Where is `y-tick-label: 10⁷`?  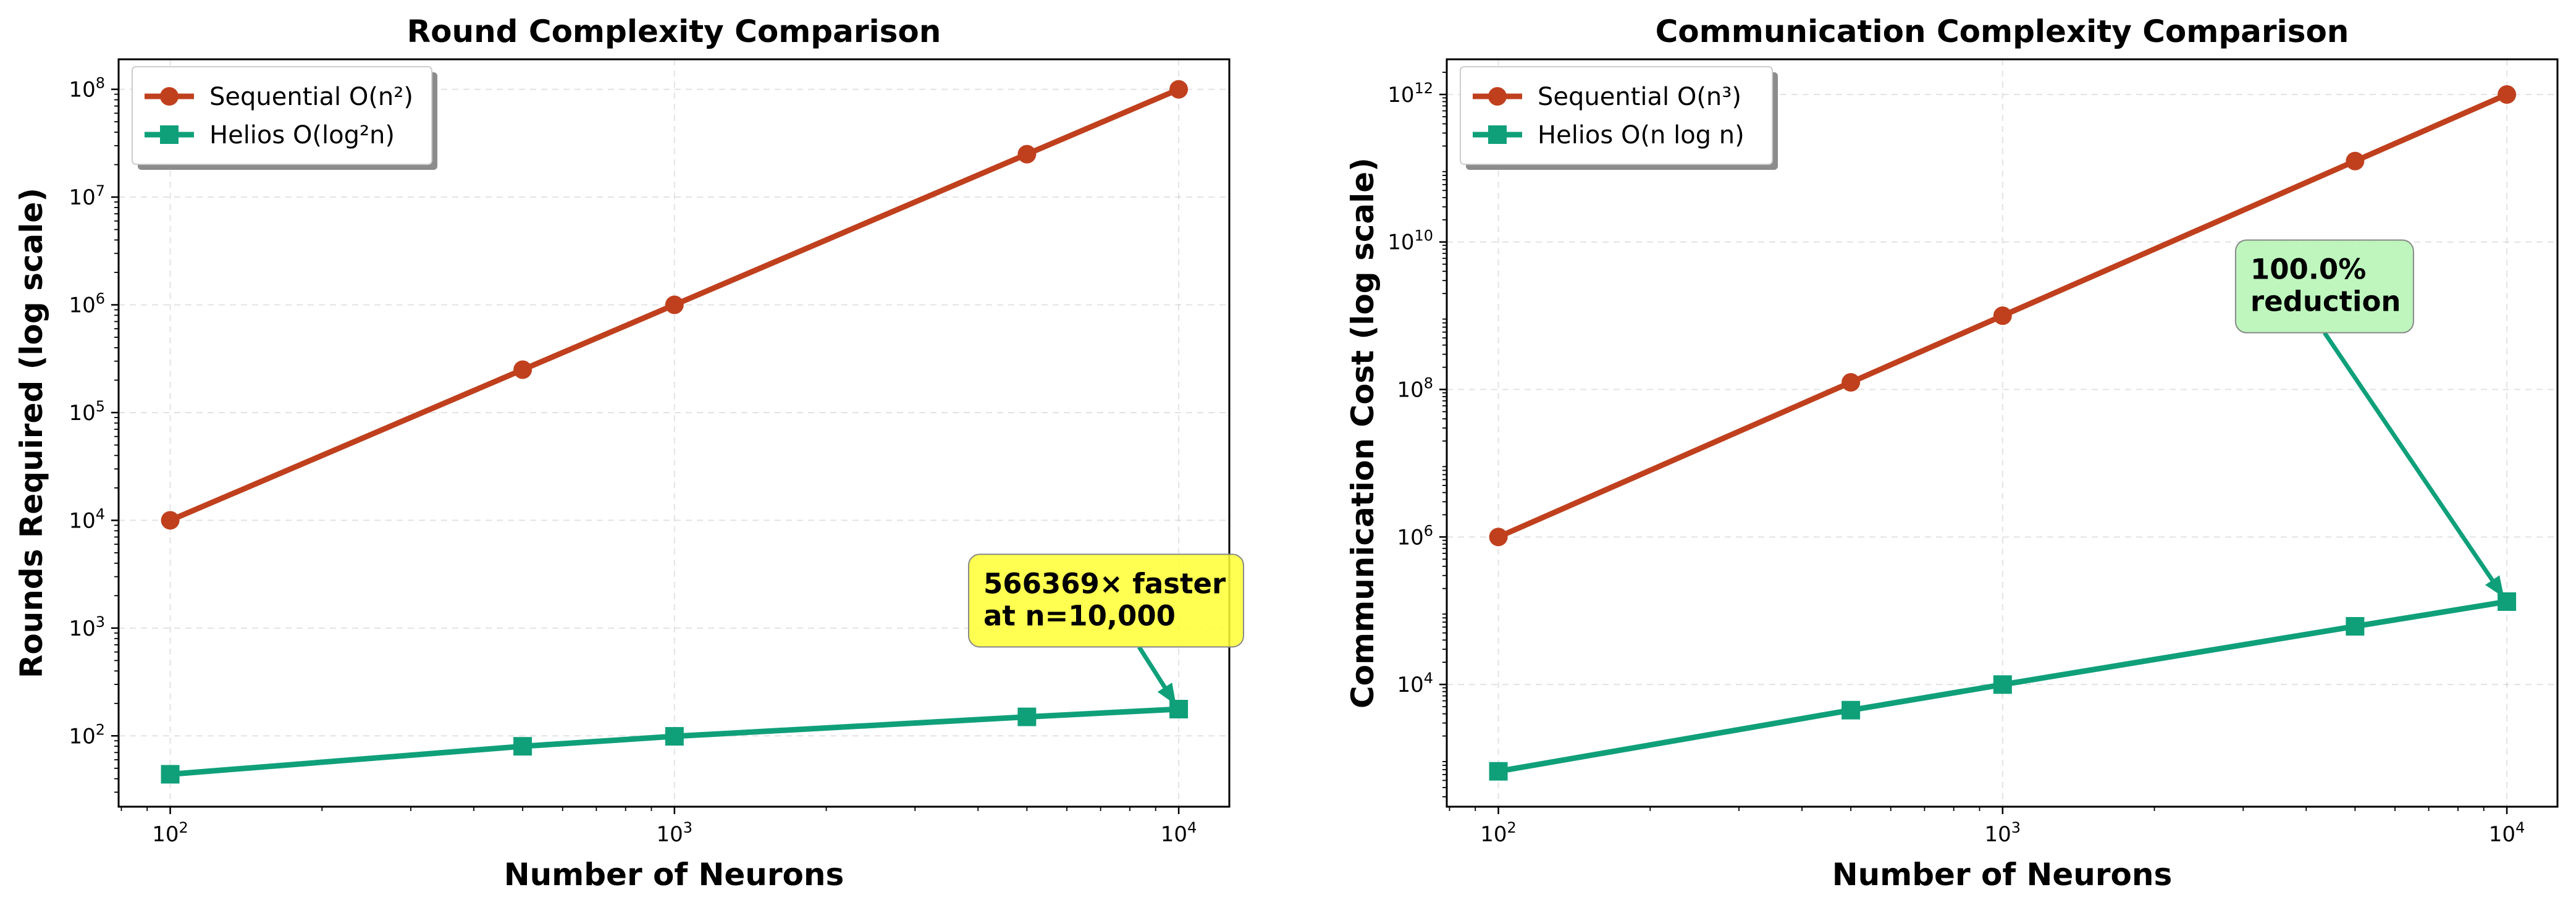 y-tick-label: 10⁷ is located at coordinates (87, 196).